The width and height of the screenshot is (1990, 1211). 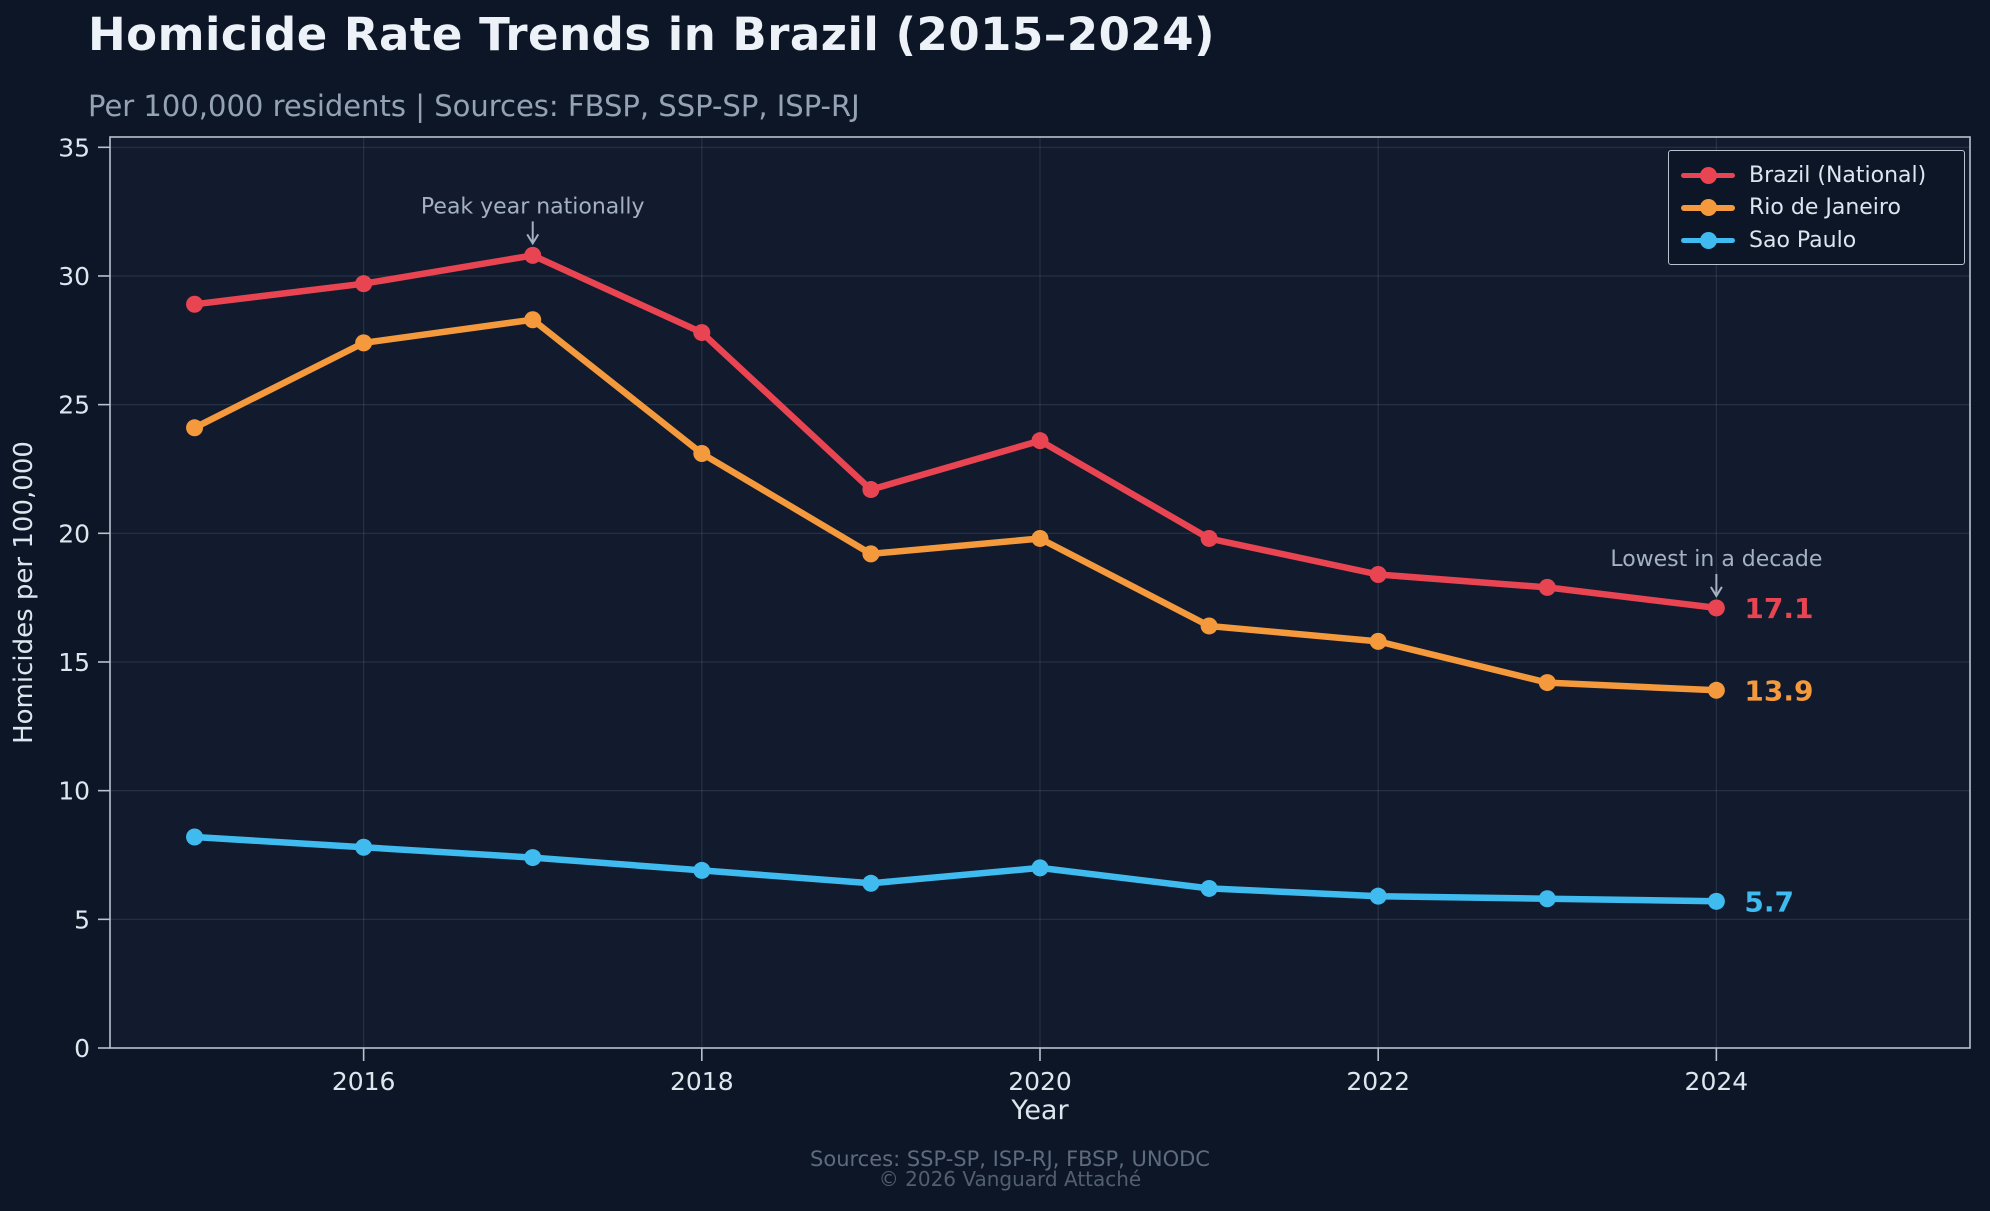 I want to click on legend-item-rio-de-janeiro: Rio de Janeiro, so click(x=1818, y=207).